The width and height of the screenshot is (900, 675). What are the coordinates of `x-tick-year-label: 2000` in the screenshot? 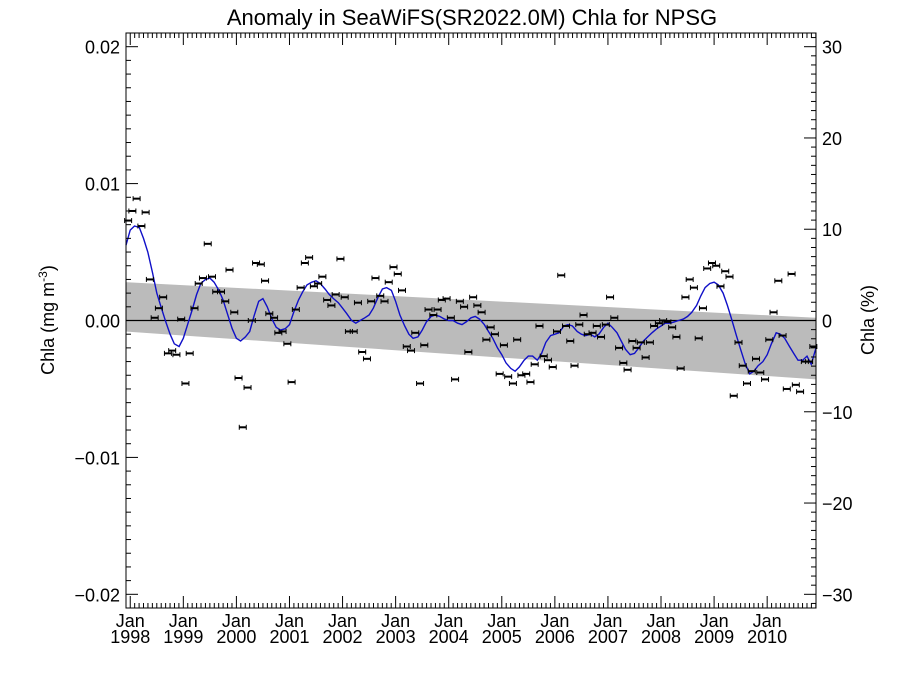 It's located at (236, 637).